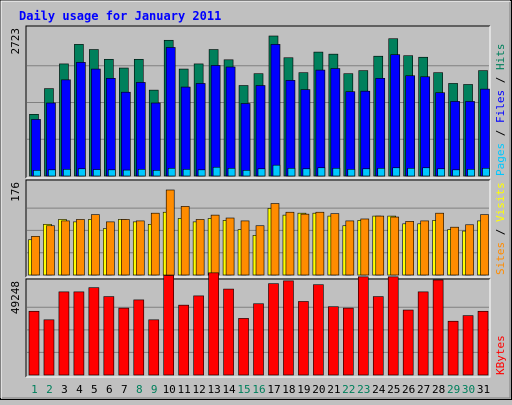 The height and width of the screenshot is (405, 512). Describe the element at coordinates (109, 389) in the screenshot. I see `x-tick-label: 6` at that location.